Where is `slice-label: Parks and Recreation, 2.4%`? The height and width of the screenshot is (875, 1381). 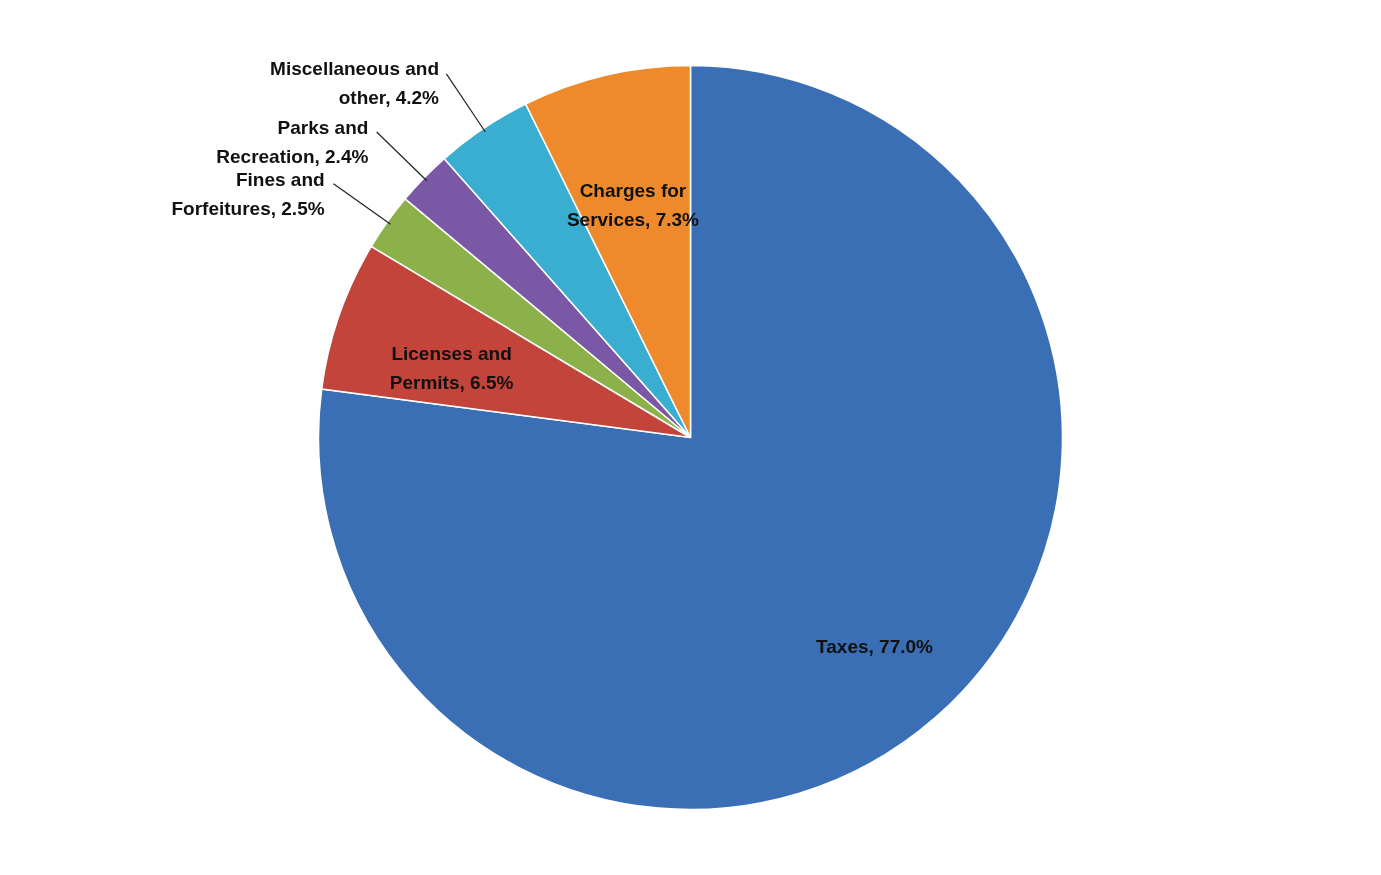 slice-label: Parks and Recreation, 2.4% is located at coordinates (292, 141).